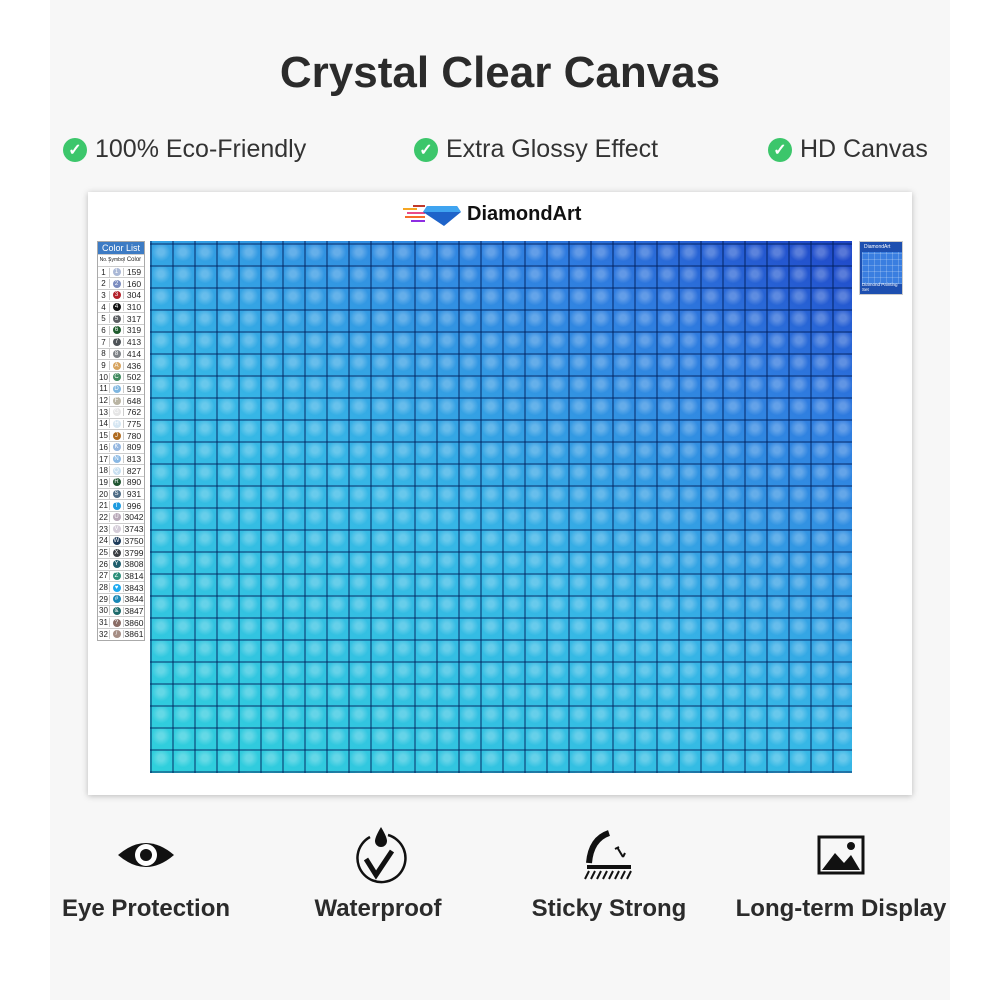  I want to click on header-symbol: Symbol, so click(116, 260).